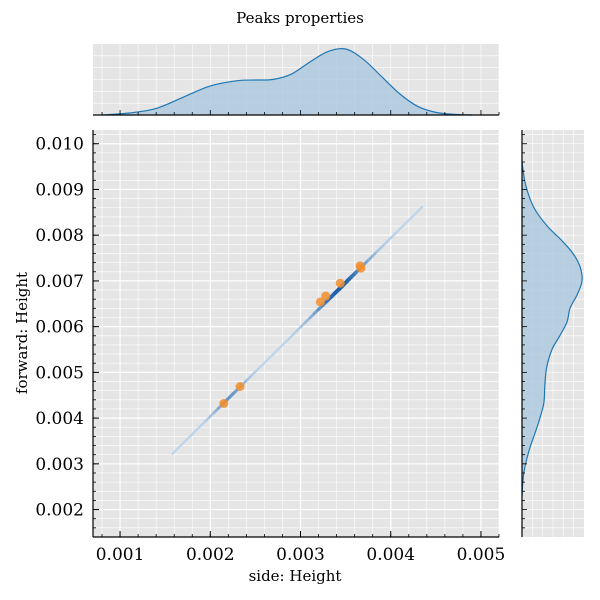 Image resolution: width=600 pixels, height=600 pixels. What do you see at coordinates (59, 373) in the screenshot?
I see `y-tick-label: 0.005` at bounding box center [59, 373].